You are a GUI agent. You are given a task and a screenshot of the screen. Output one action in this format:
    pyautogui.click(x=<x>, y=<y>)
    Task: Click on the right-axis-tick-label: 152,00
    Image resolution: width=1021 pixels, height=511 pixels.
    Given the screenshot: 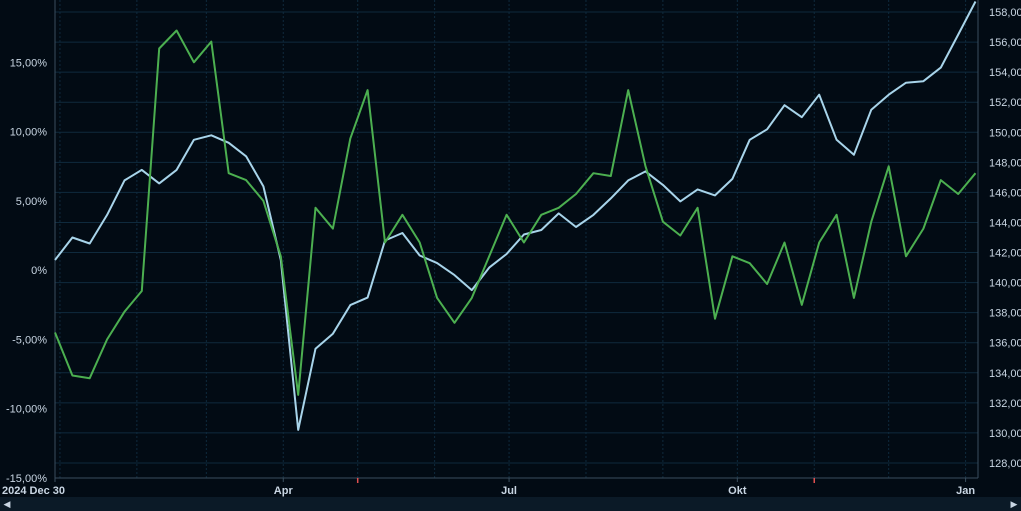 What is the action you would take?
    pyautogui.click(x=1005, y=103)
    